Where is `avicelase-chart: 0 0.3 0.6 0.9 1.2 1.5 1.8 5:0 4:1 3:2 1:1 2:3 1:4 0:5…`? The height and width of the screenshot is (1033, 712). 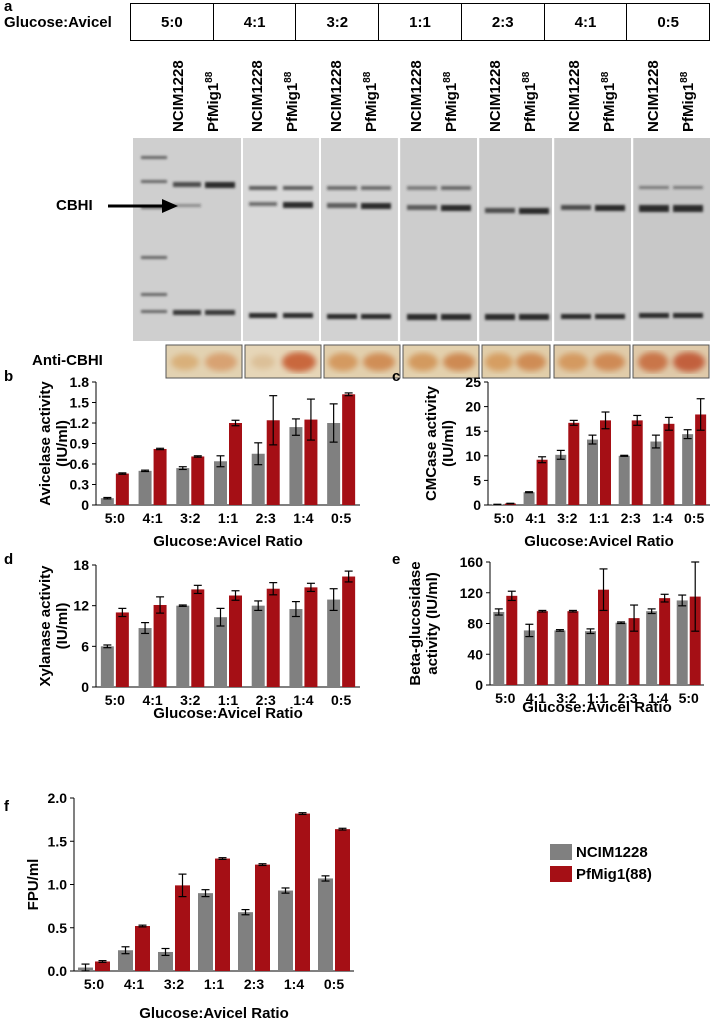 avicelase-chart: 0 0.3 0.6 0.9 1.2 1.5 1.8 5:0 4:1 3:2 1:1 2:3 1:4 0:5… is located at coordinates (198, 462).